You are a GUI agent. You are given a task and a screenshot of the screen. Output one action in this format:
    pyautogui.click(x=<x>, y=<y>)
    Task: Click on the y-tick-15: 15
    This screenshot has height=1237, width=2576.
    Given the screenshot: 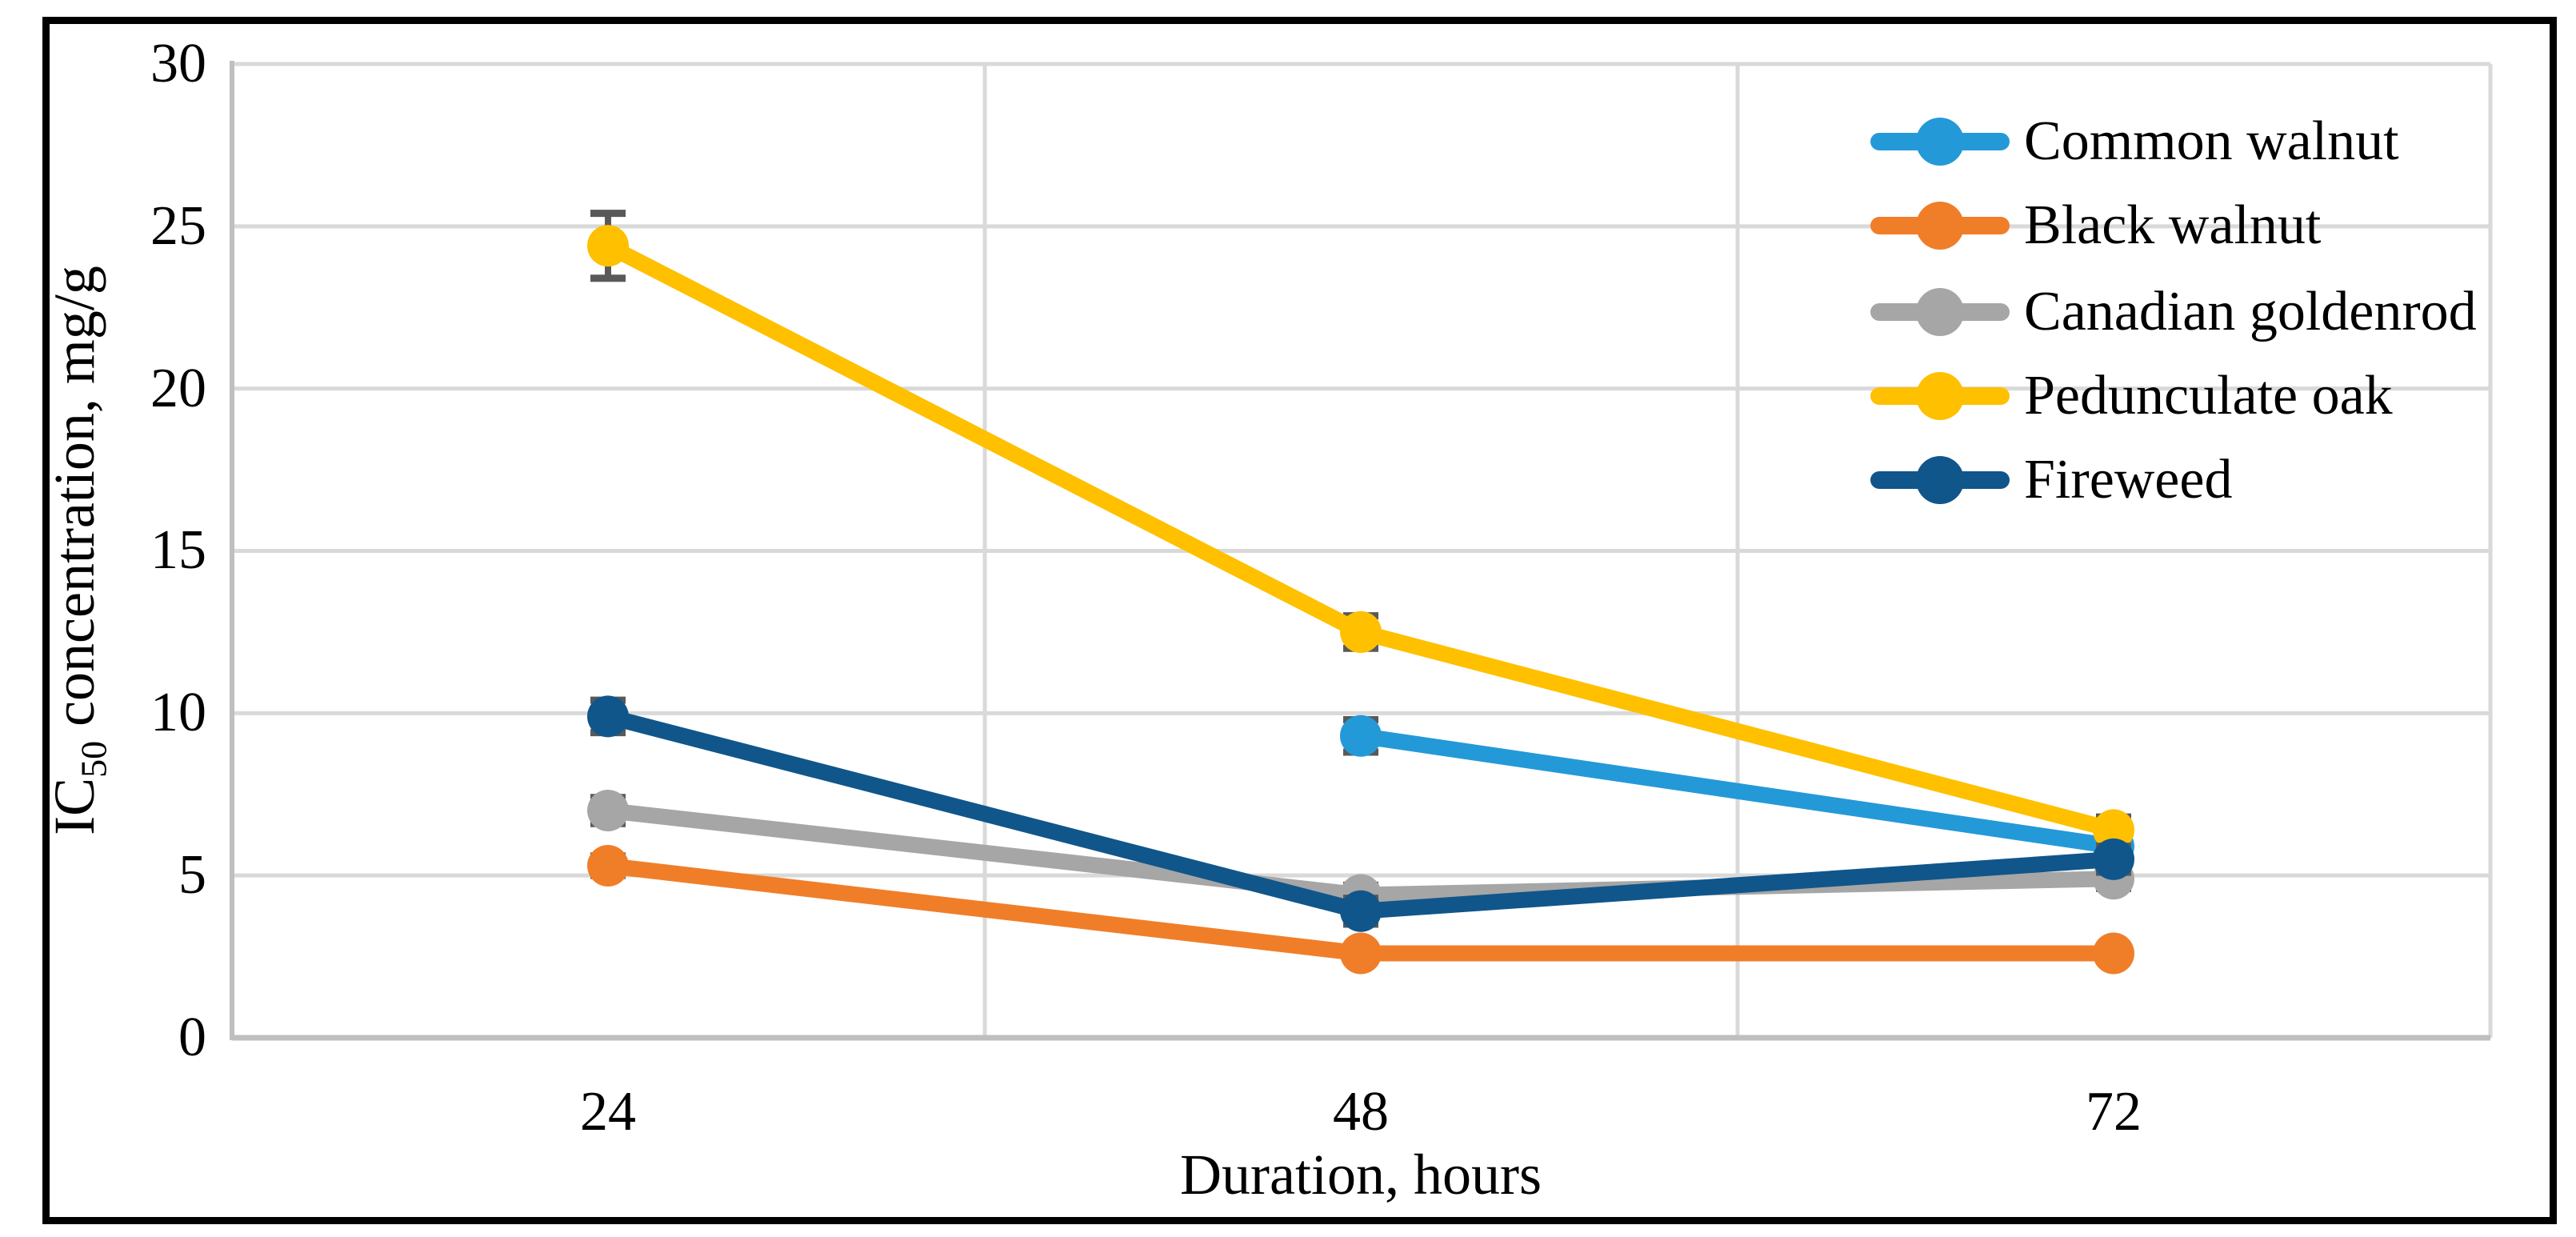 What is the action you would take?
    pyautogui.click(x=178, y=550)
    